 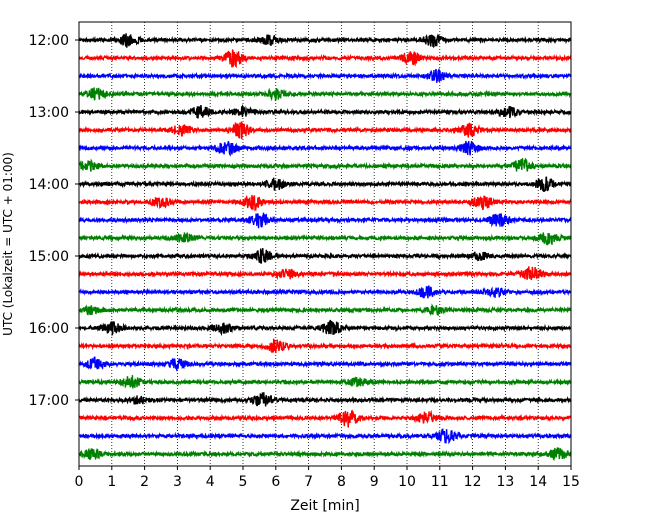 What do you see at coordinates (538, 482) in the screenshot?
I see `x-tick-label-14: 14` at bounding box center [538, 482].